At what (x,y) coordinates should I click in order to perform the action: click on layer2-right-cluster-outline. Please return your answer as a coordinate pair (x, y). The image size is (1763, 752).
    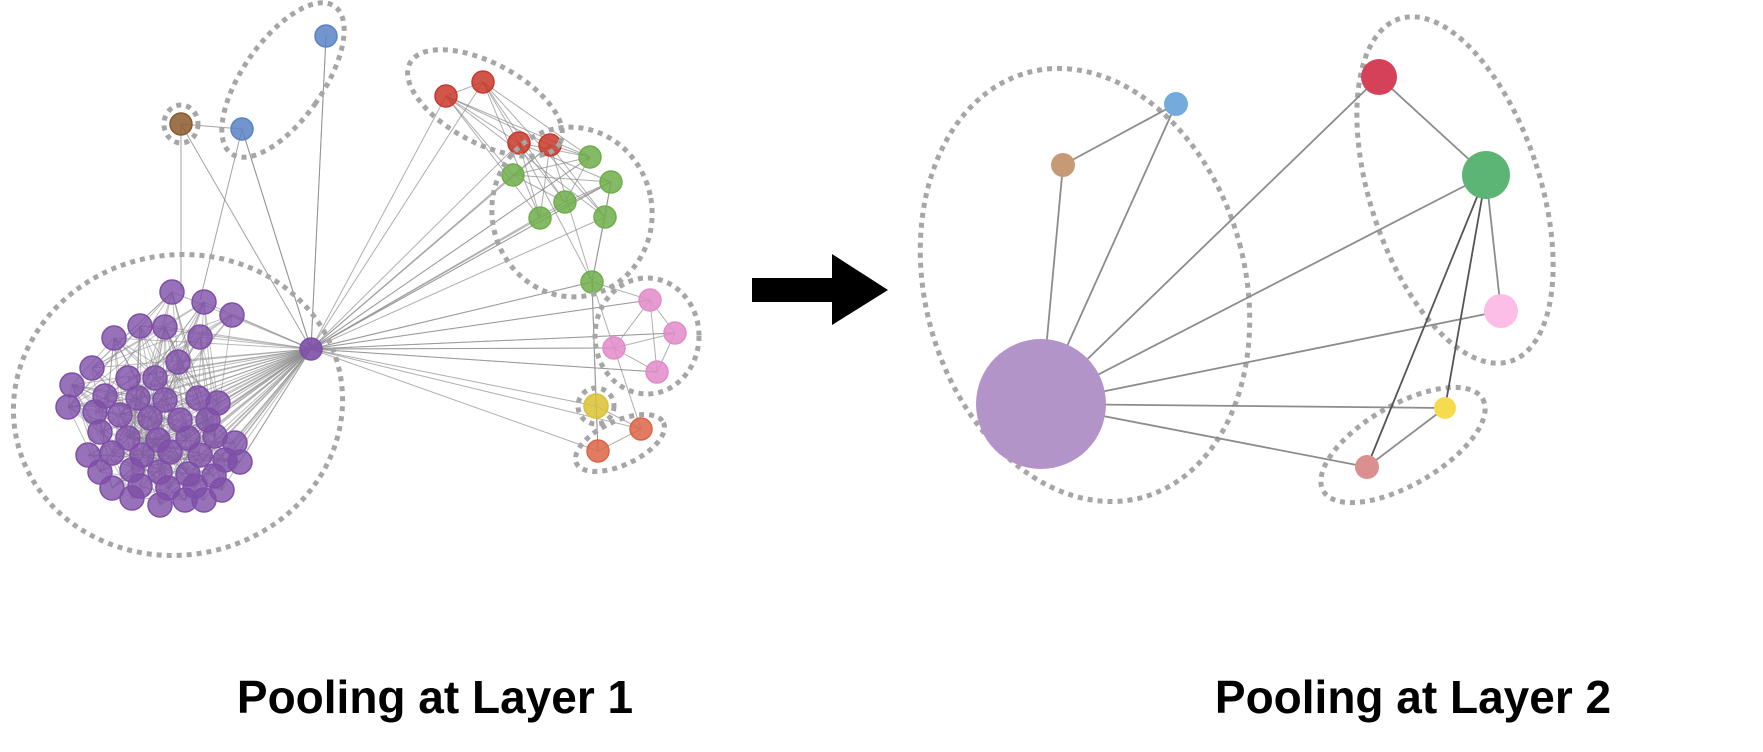
    Looking at the image, I should click on (1455, 190).